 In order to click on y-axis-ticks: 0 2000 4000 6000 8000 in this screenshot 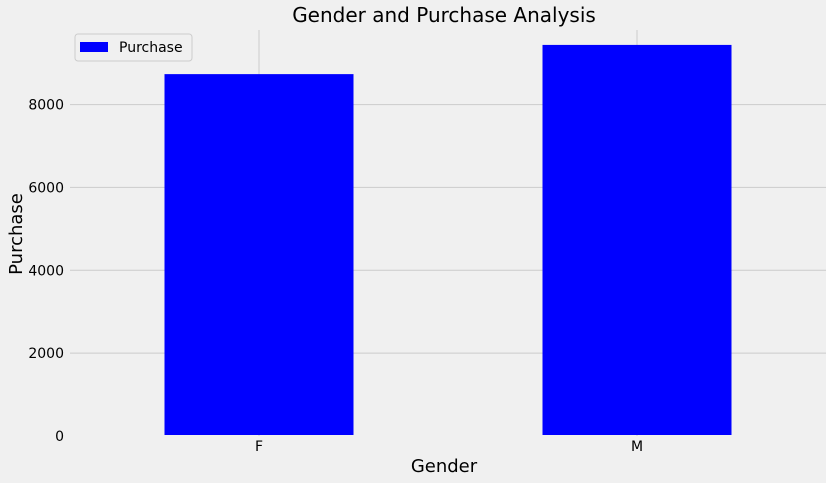, I will do `click(46, 271)`.